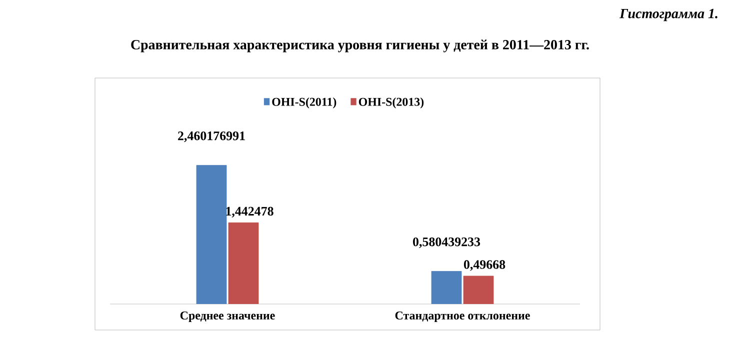  I want to click on legend-label: OHI-S(2011), so click(304, 102).